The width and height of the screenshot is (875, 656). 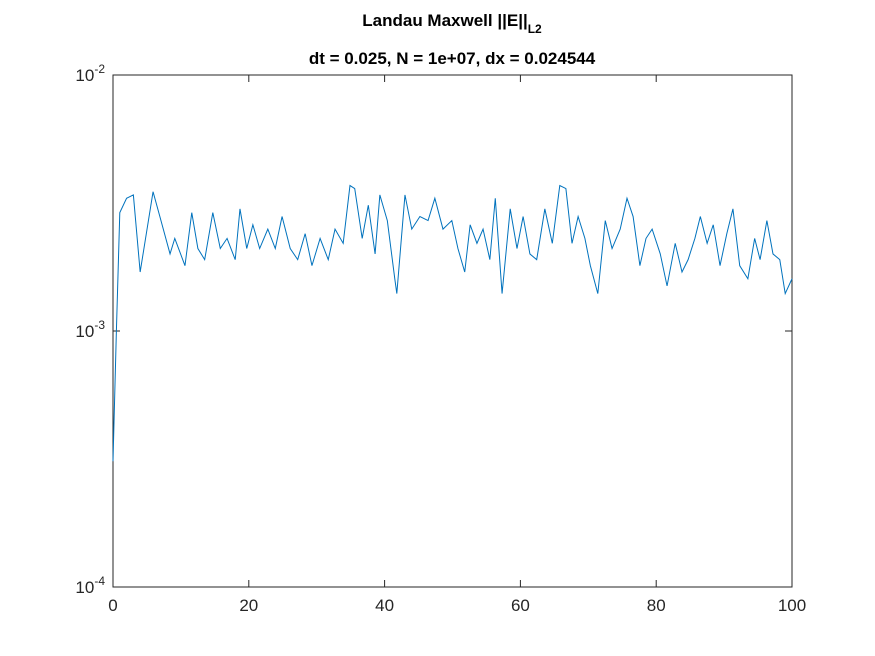 What do you see at coordinates (452, 58) in the screenshot?
I see `chart-subtitle: dt = 0.025, N = 1e+07, dx = 0.024544` at bounding box center [452, 58].